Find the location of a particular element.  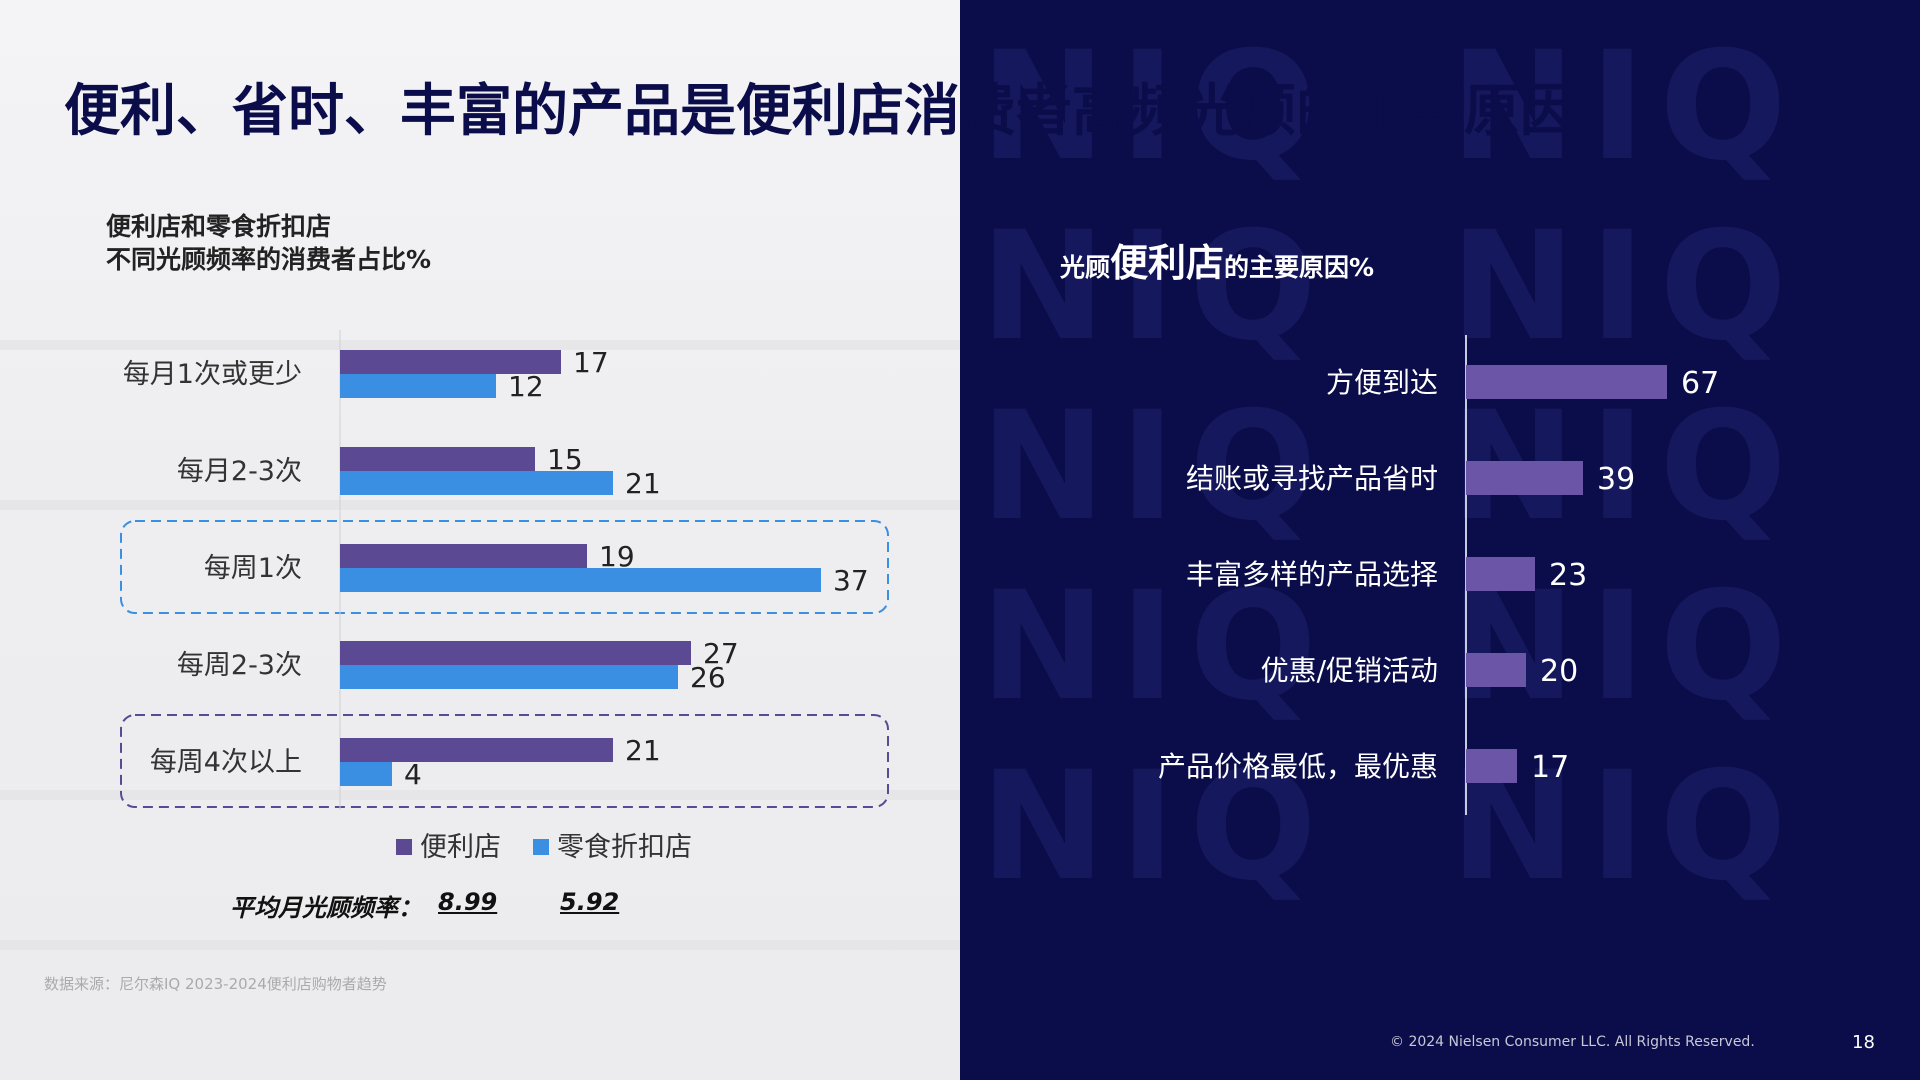

category-label: 每周2-3次 is located at coordinates (239, 665).